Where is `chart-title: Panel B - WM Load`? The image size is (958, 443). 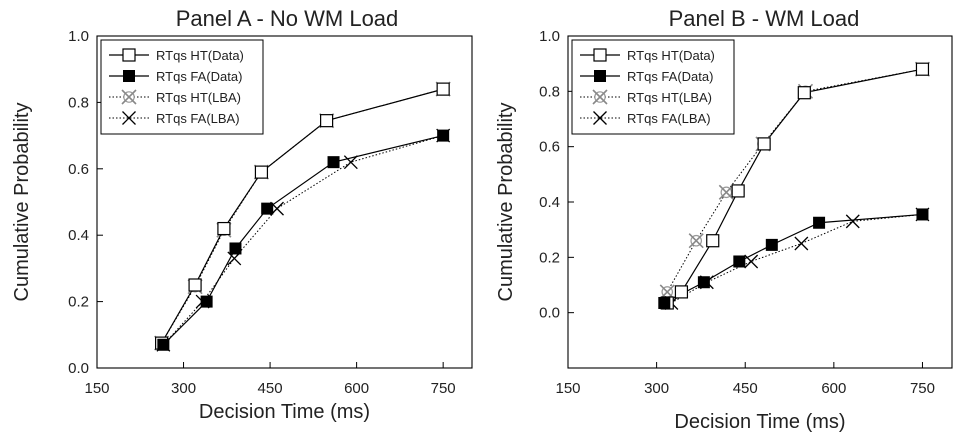 chart-title: Panel B - WM Load is located at coordinates (764, 18).